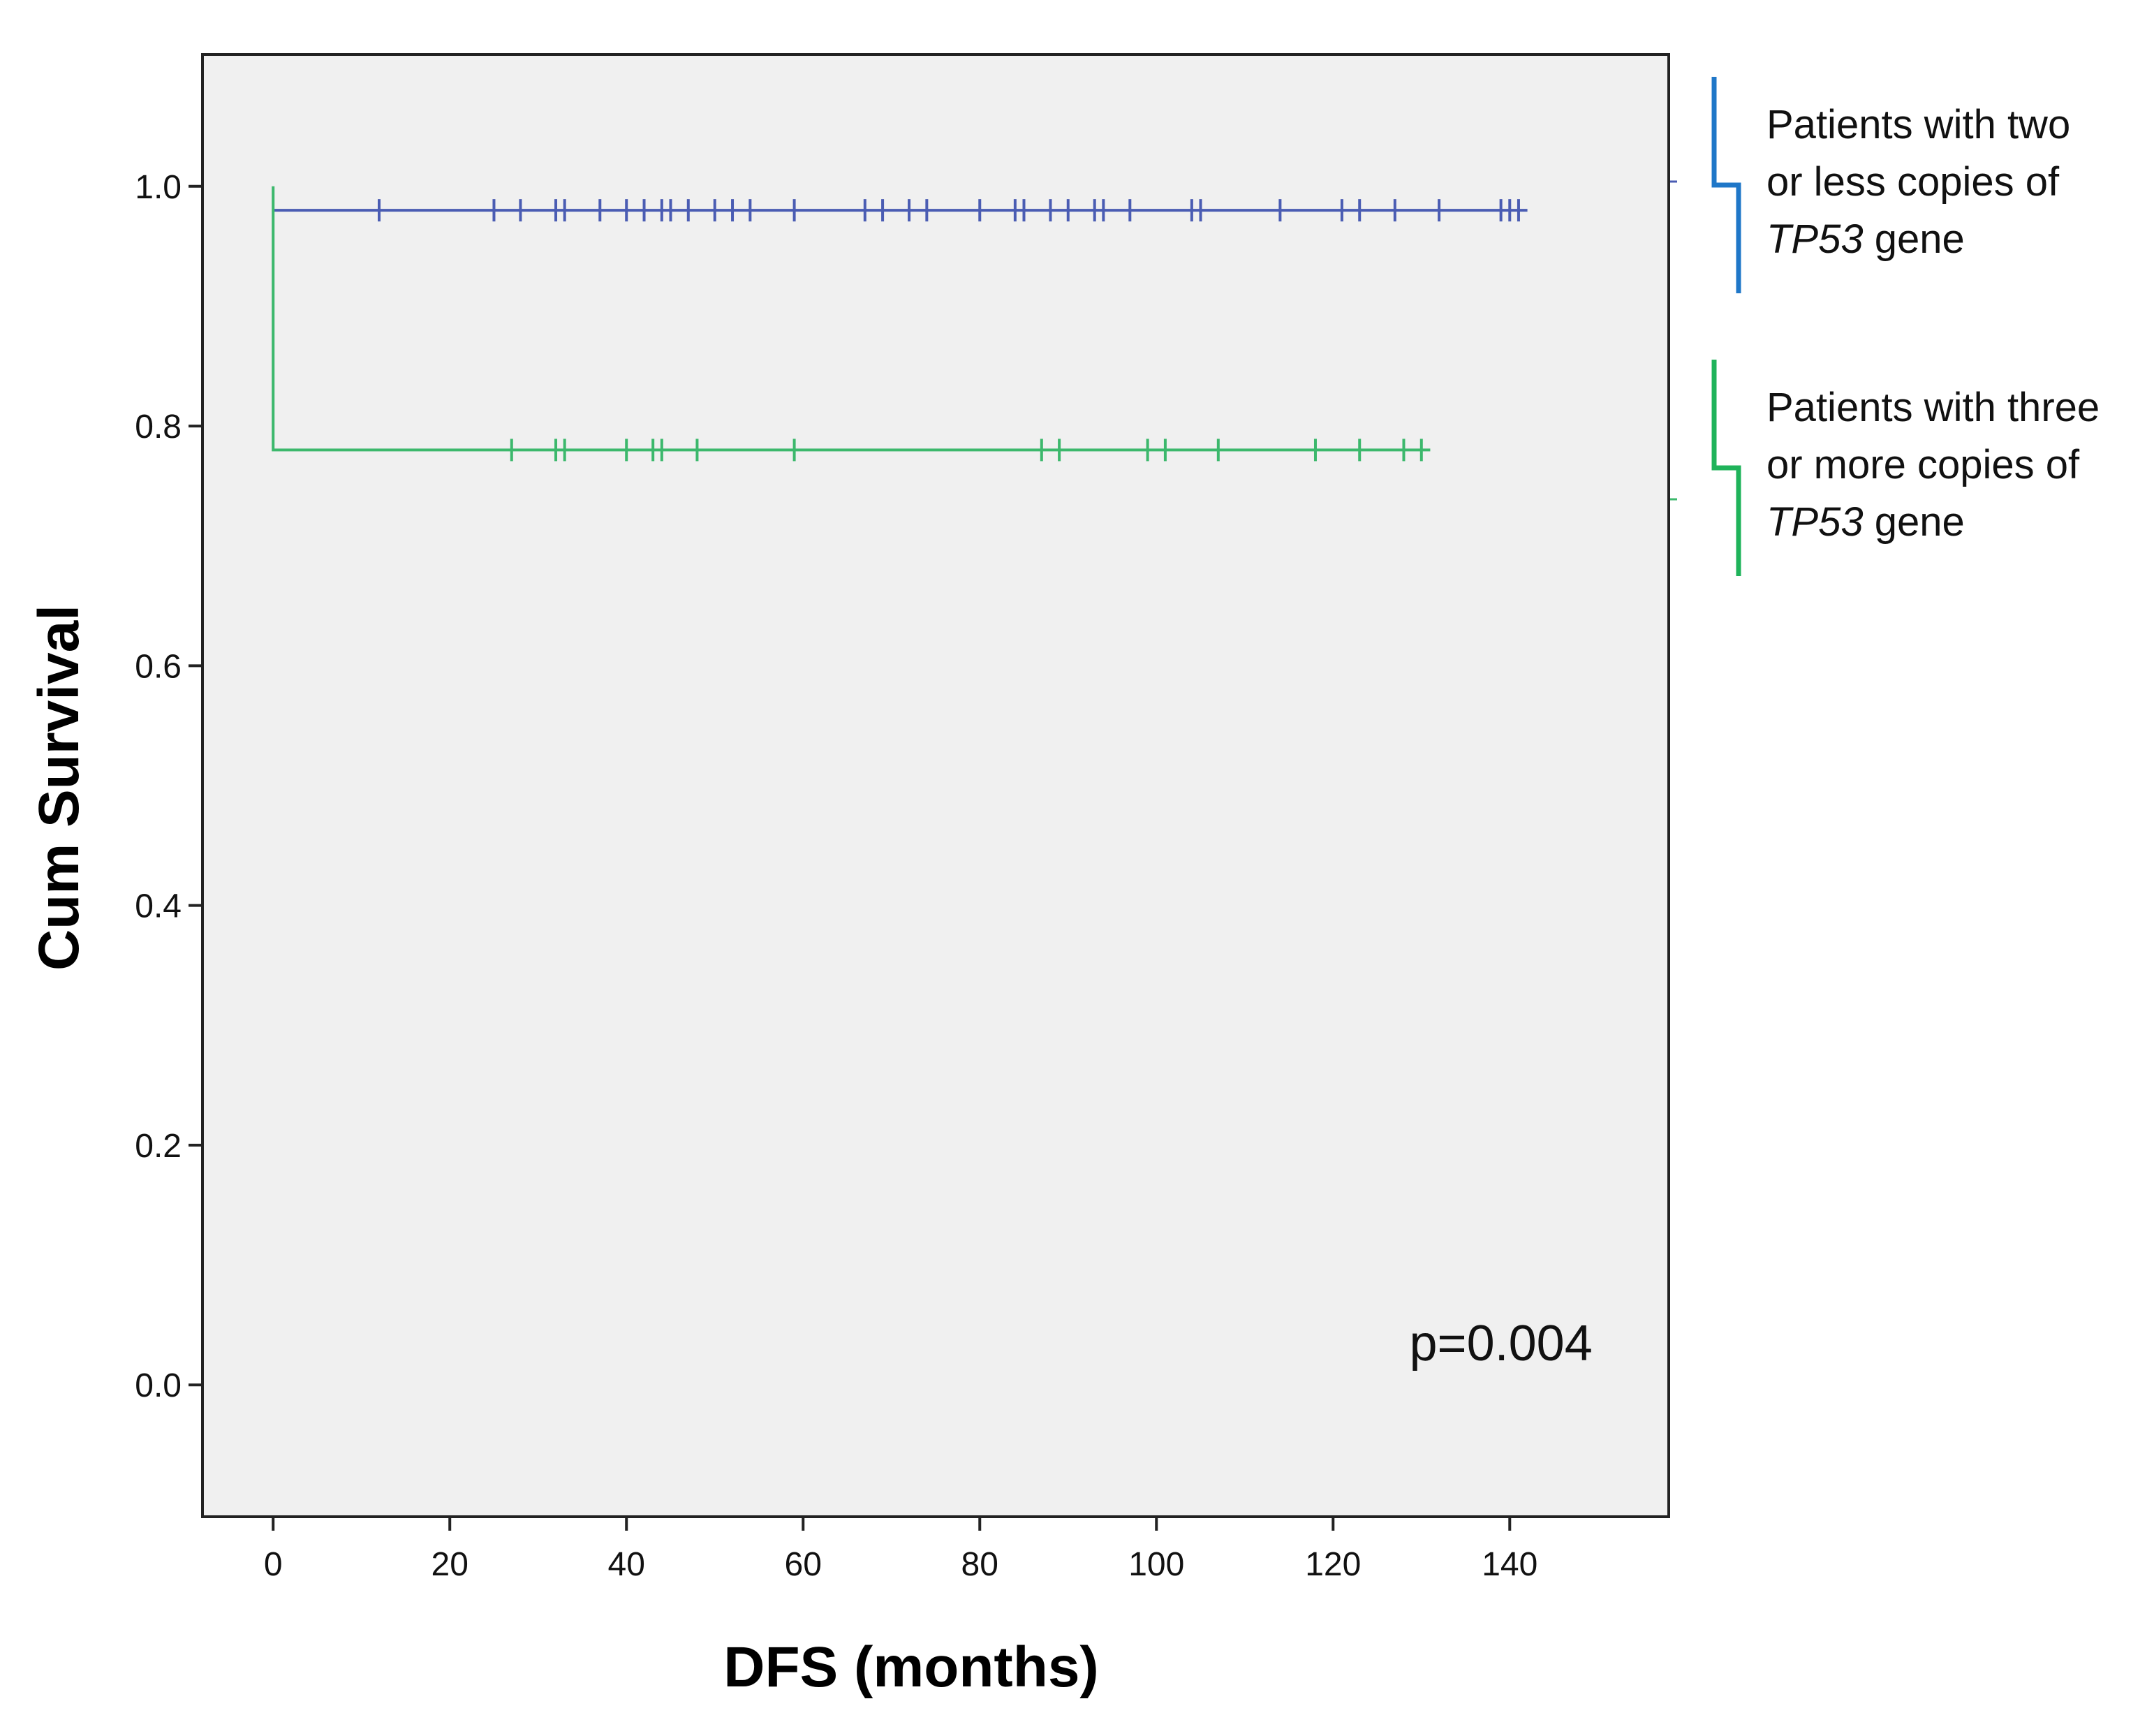 The width and height of the screenshot is (2154, 1736). What do you see at coordinates (1156, 1564) in the screenshot?
I see `x-tick-label: 100` at bounding box center [1156, 1564].